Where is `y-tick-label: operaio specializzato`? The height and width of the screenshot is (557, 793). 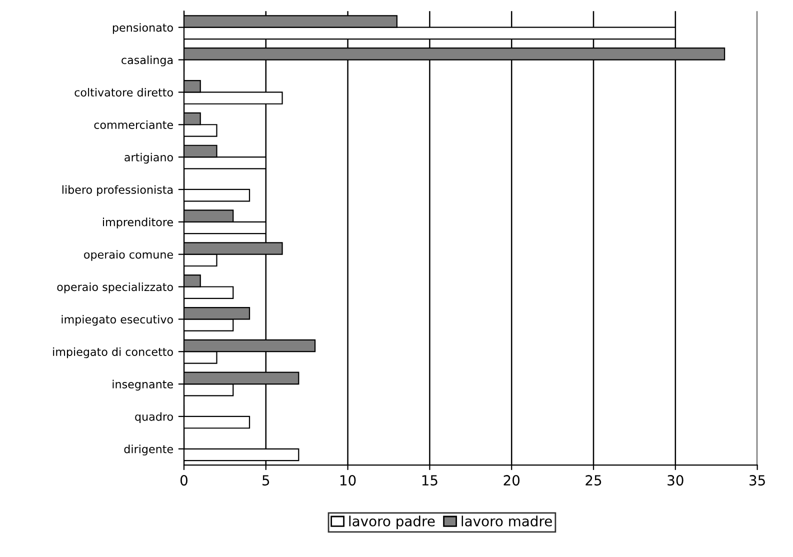 y-tick-label: operaio specializzato is located at coordinates (115, 288).